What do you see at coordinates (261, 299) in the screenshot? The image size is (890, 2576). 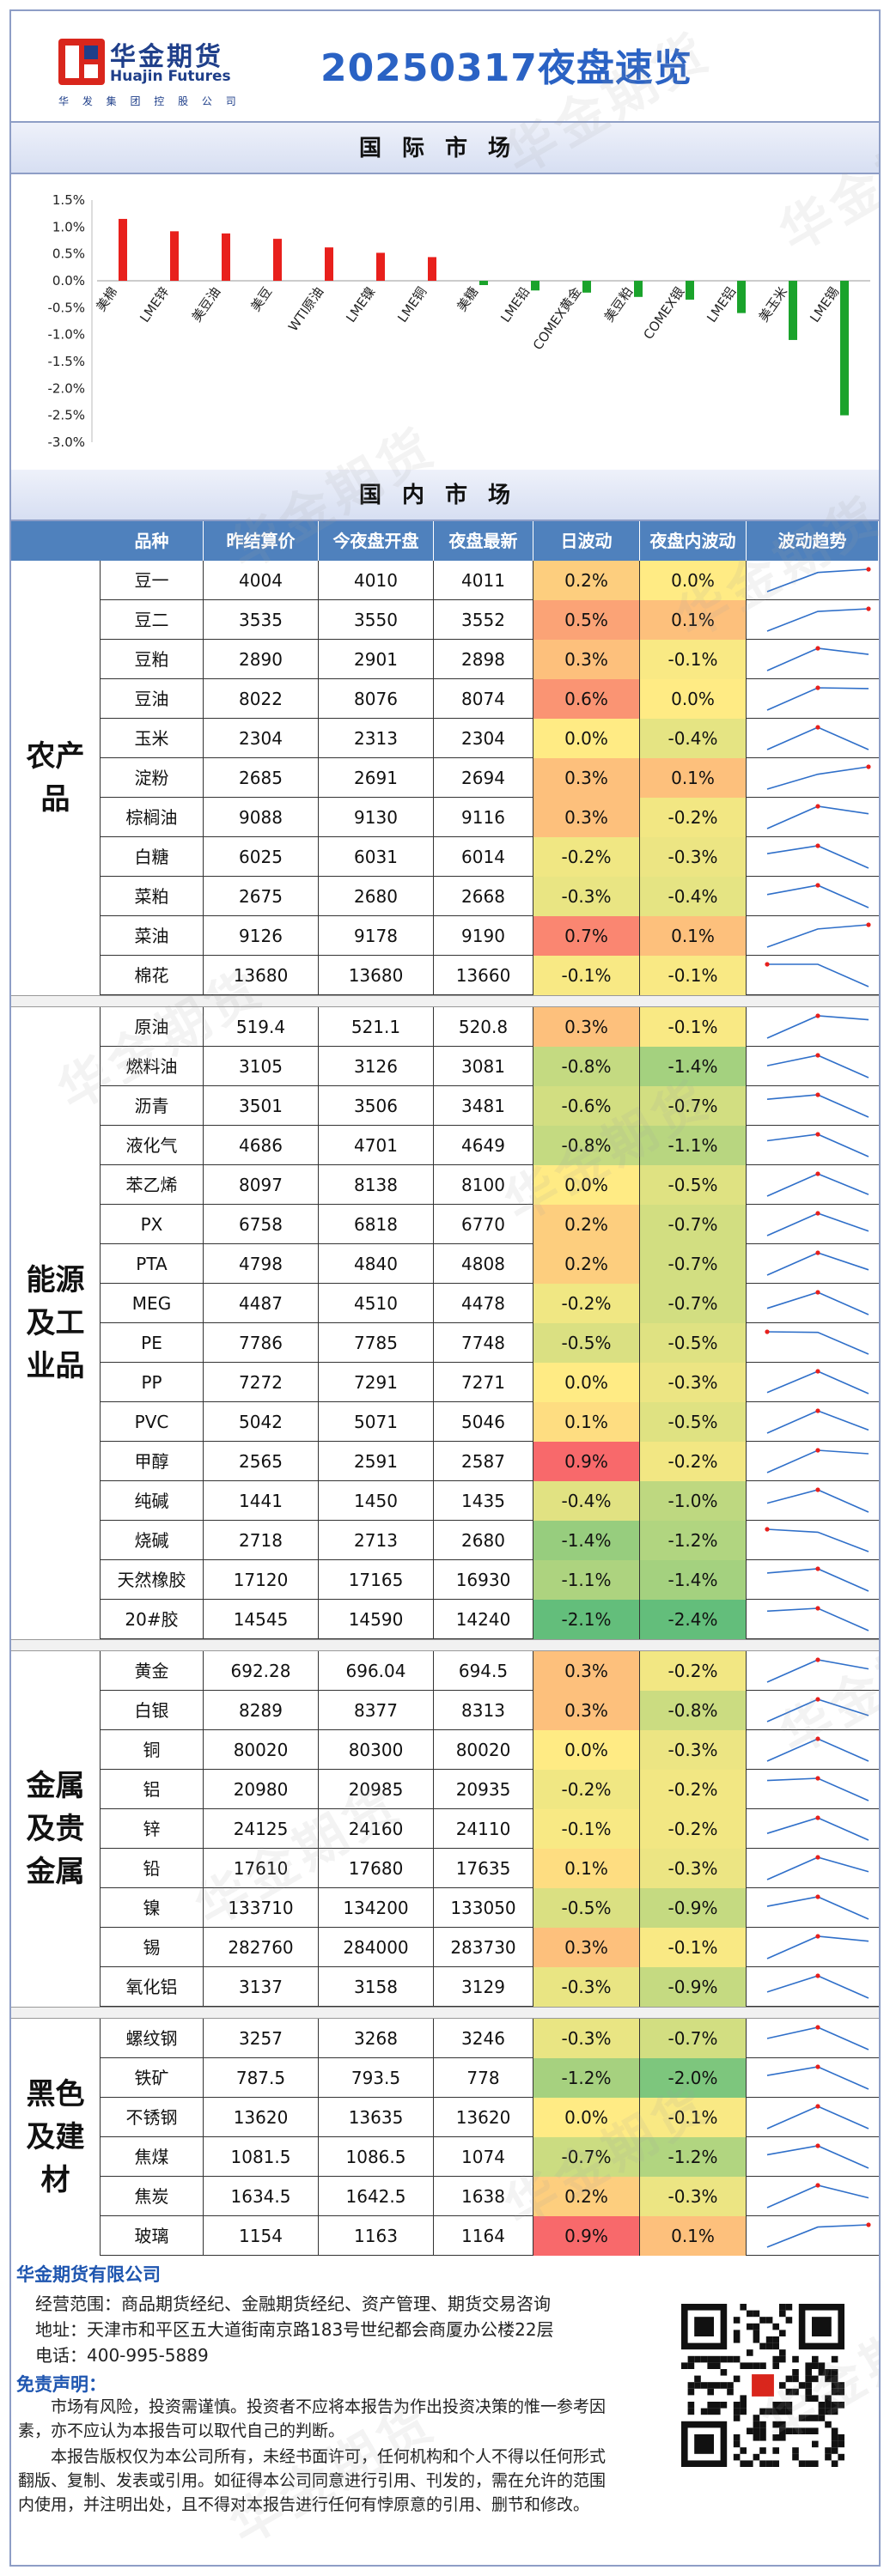 I see `x-tick-label: 美豆` at bounding box center [261, 299].